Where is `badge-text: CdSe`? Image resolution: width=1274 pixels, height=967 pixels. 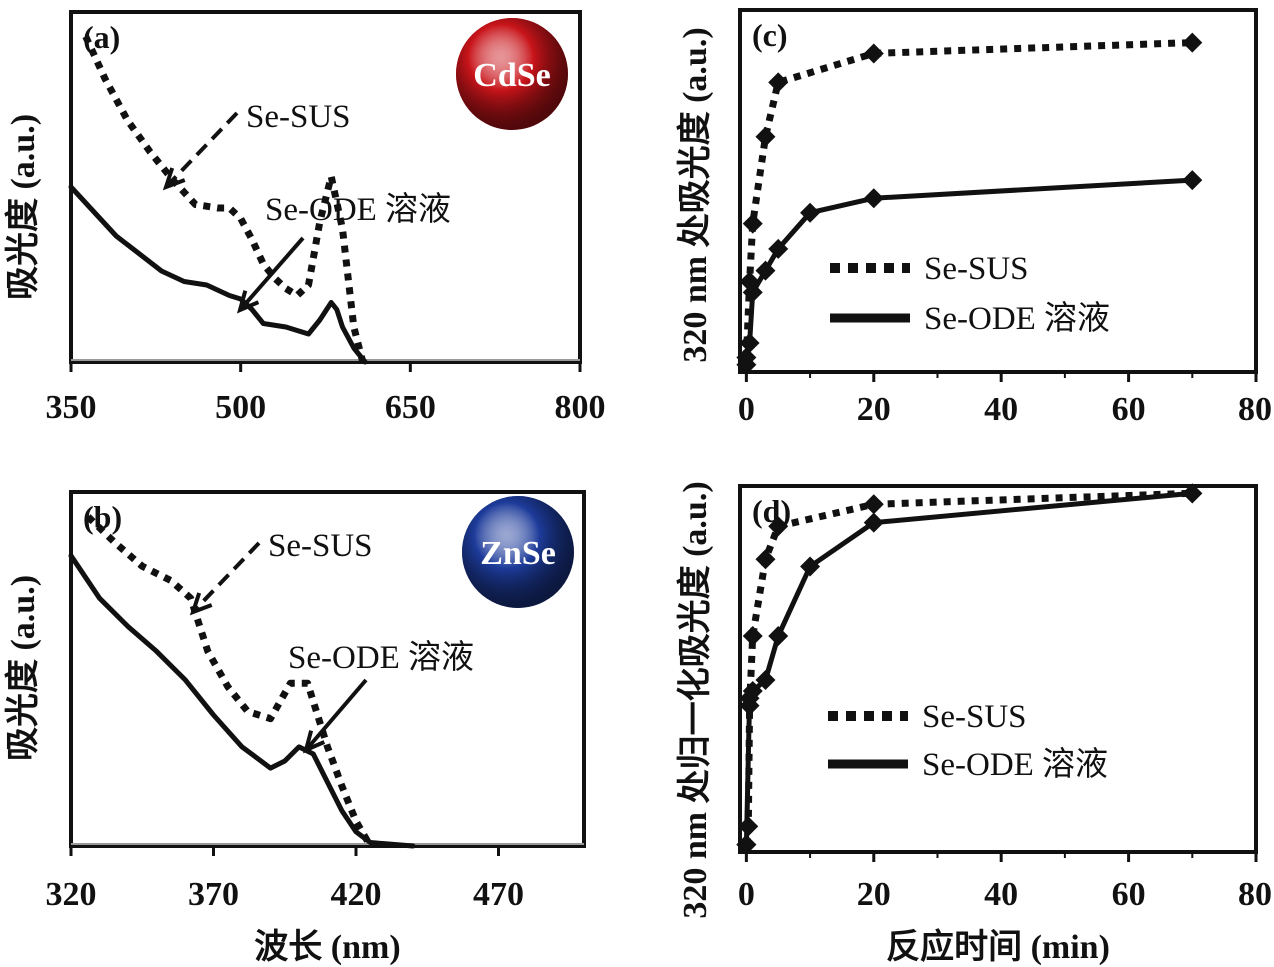 badge-text: CdSe is located at coordinates (511, 75).